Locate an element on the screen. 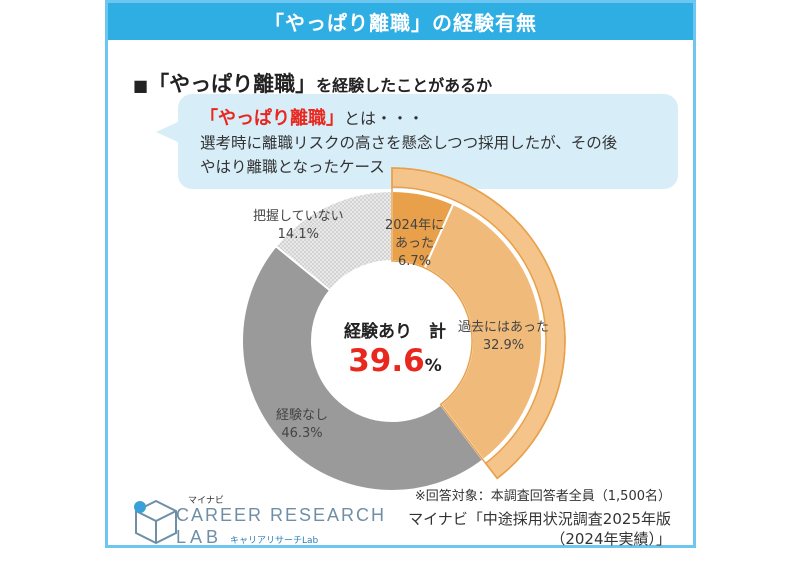 The image size is (800, 563). slice-label-1: 2024年に あった 6.7% is located at coordinates (414, 244).